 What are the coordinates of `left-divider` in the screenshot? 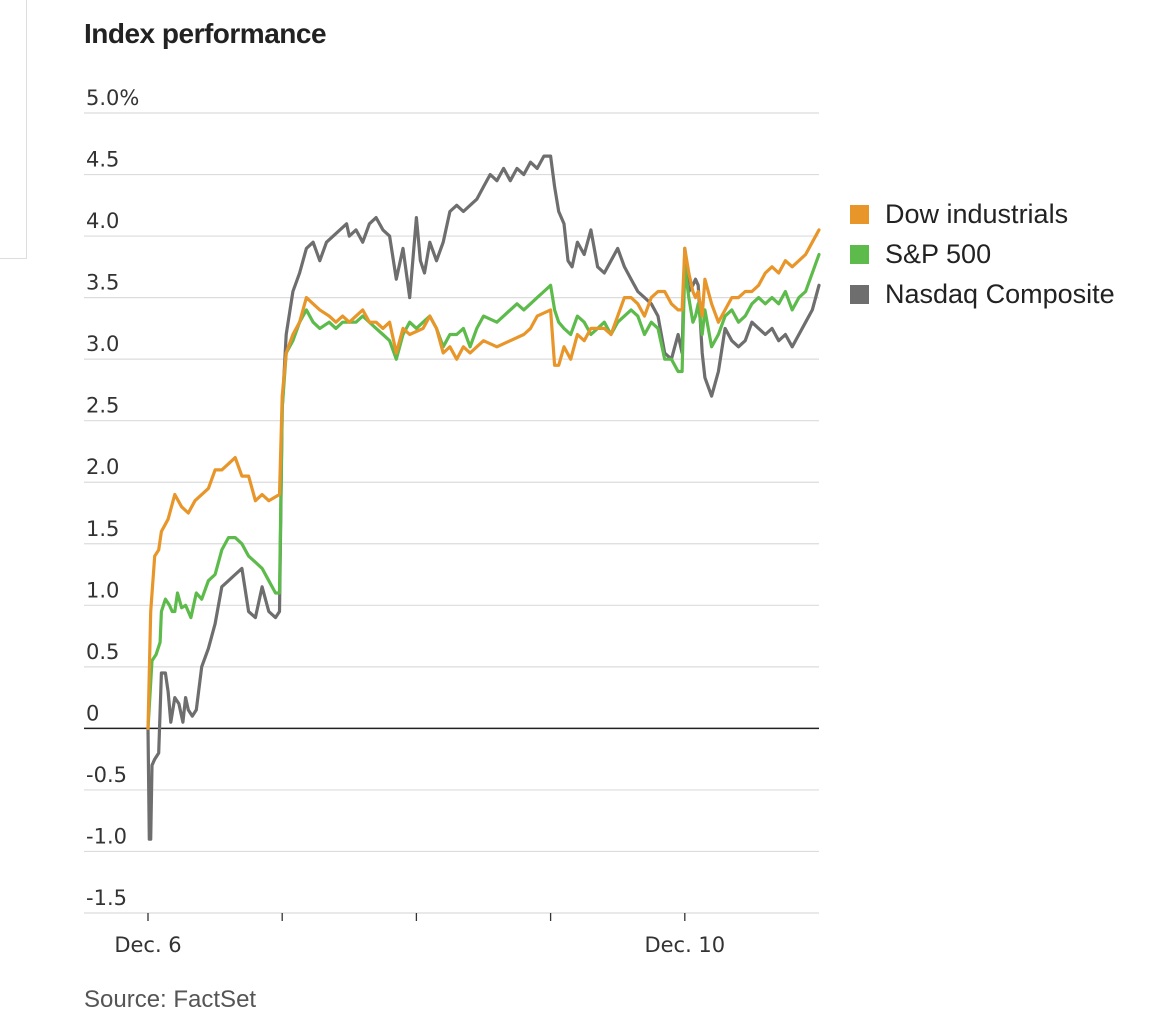 It's located at (13, 129).